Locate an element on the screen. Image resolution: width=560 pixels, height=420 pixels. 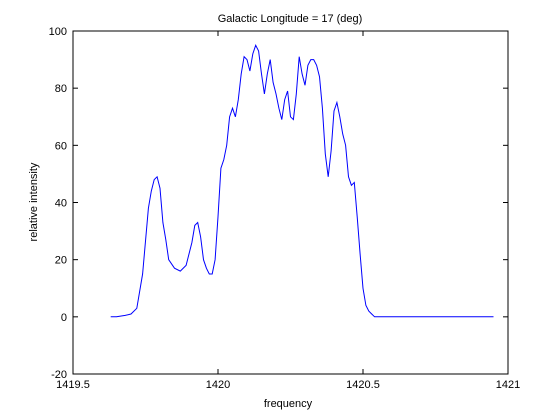
x-tick-label: 1420.5 is located at coordinates (363, 385).